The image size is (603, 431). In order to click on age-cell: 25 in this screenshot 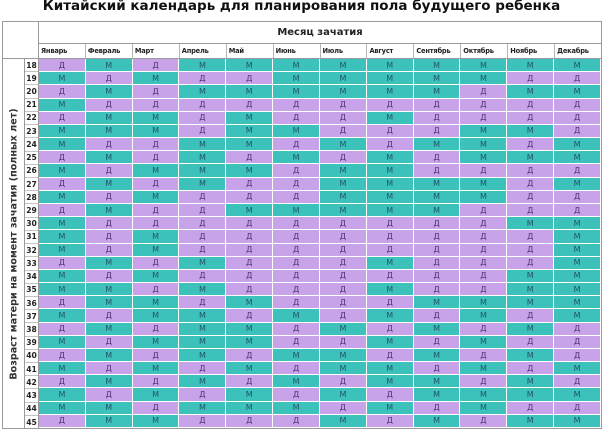, I will do `click(31, 158)`.